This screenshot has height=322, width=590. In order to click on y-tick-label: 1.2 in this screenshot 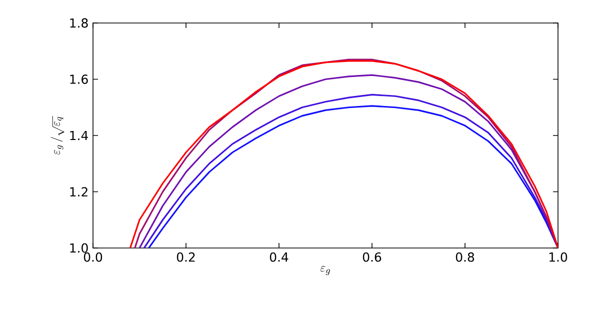, I will do `click(79, 191)`.